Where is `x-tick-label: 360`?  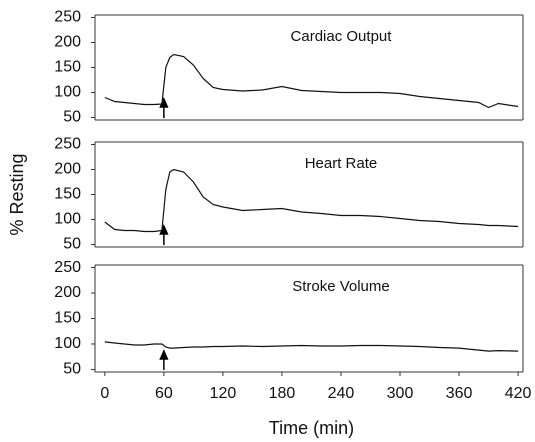 x-tick-label: 360 is located at coordinates (459, 393).